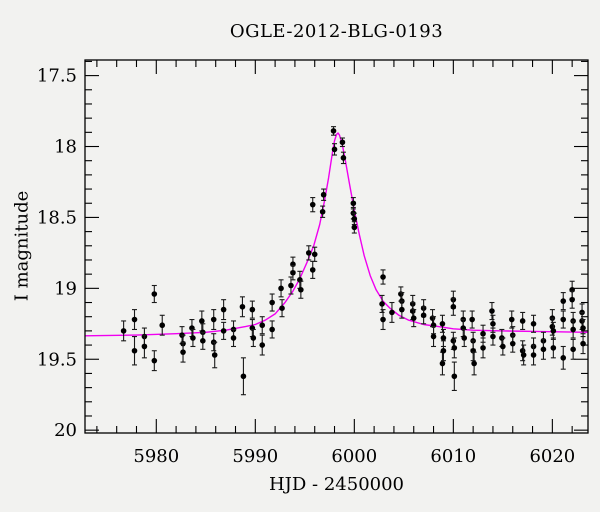 Image resolution: width=600 pixels, height=512 pixels. I want to click on y-tick-label: 19, so click(65, 288).